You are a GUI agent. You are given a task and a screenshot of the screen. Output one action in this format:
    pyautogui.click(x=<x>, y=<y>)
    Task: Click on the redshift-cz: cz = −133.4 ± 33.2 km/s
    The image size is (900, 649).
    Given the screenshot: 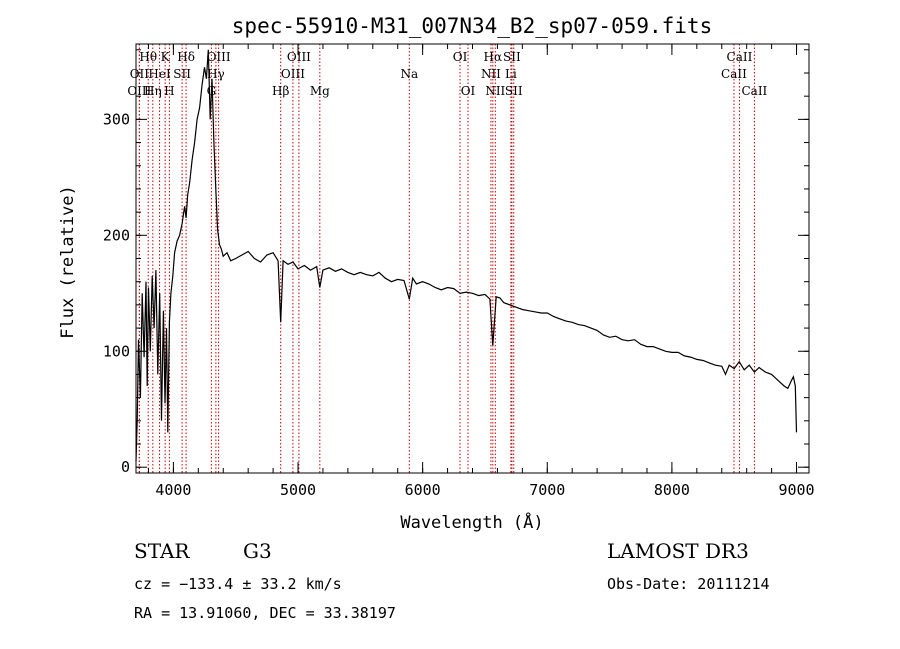 What is the action you would take?
    pyautogui.click(x=238, y=584)
    